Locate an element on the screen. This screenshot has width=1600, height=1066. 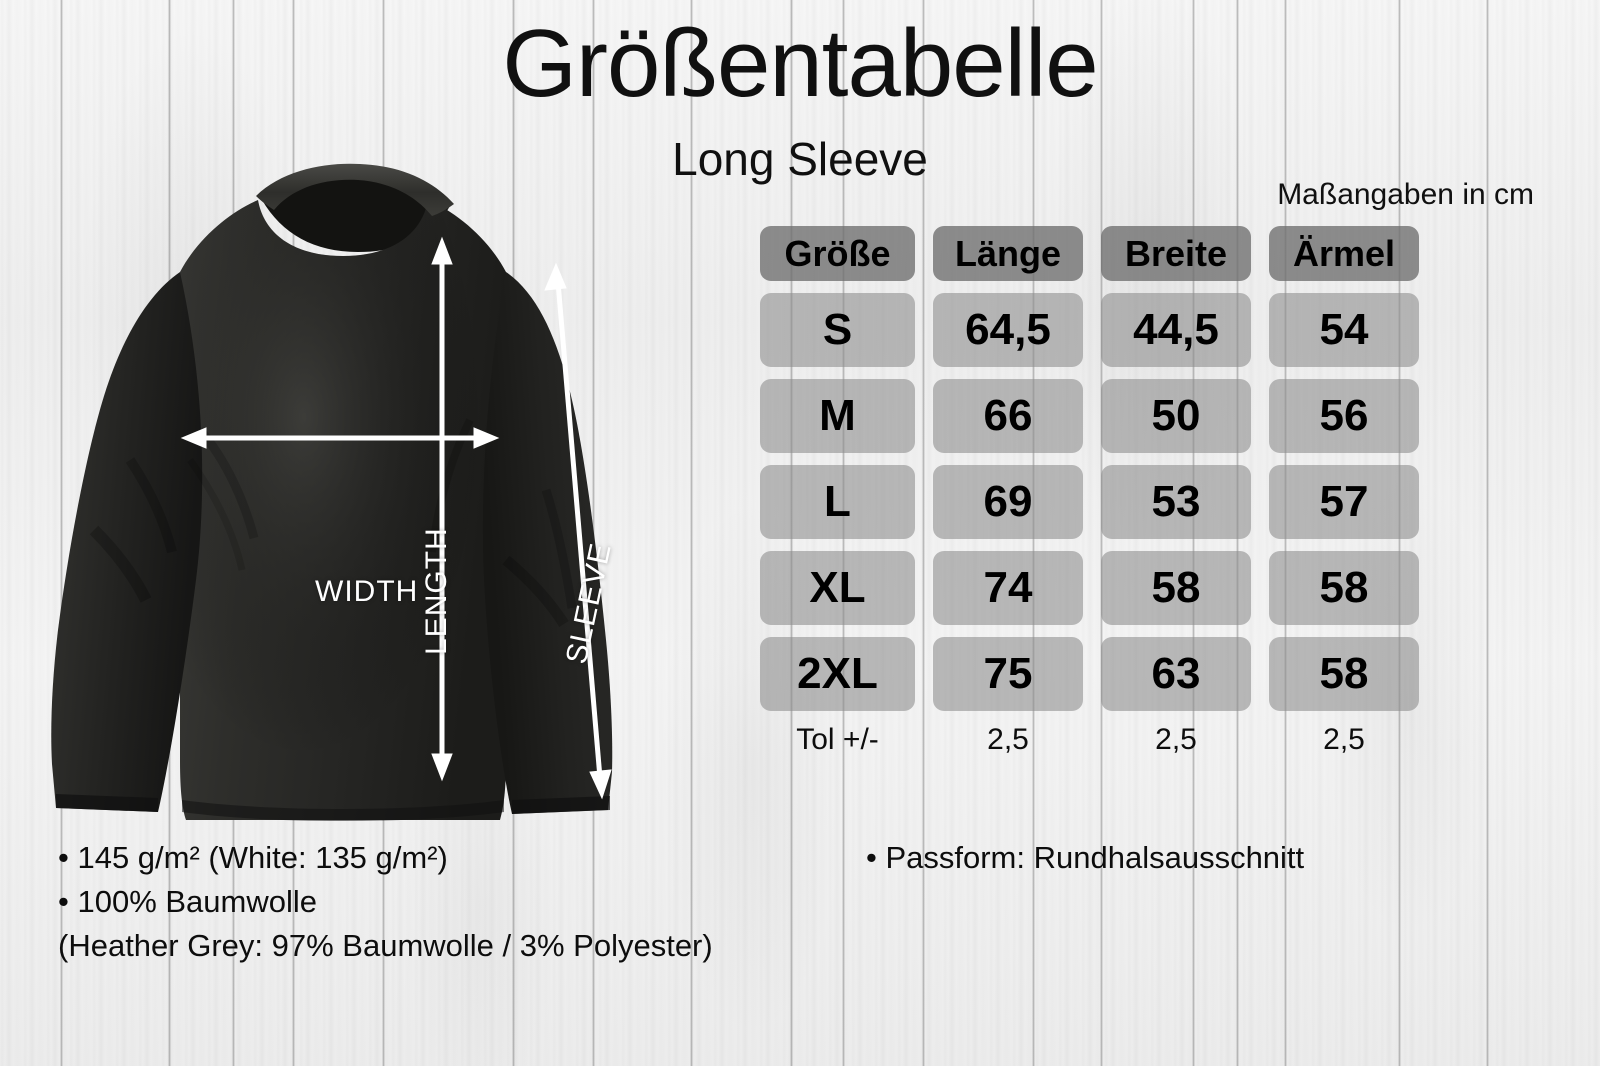
tolerance-row: Tol +/- 2,5 2,5 2,5 is located at coordinates (1149, 740).